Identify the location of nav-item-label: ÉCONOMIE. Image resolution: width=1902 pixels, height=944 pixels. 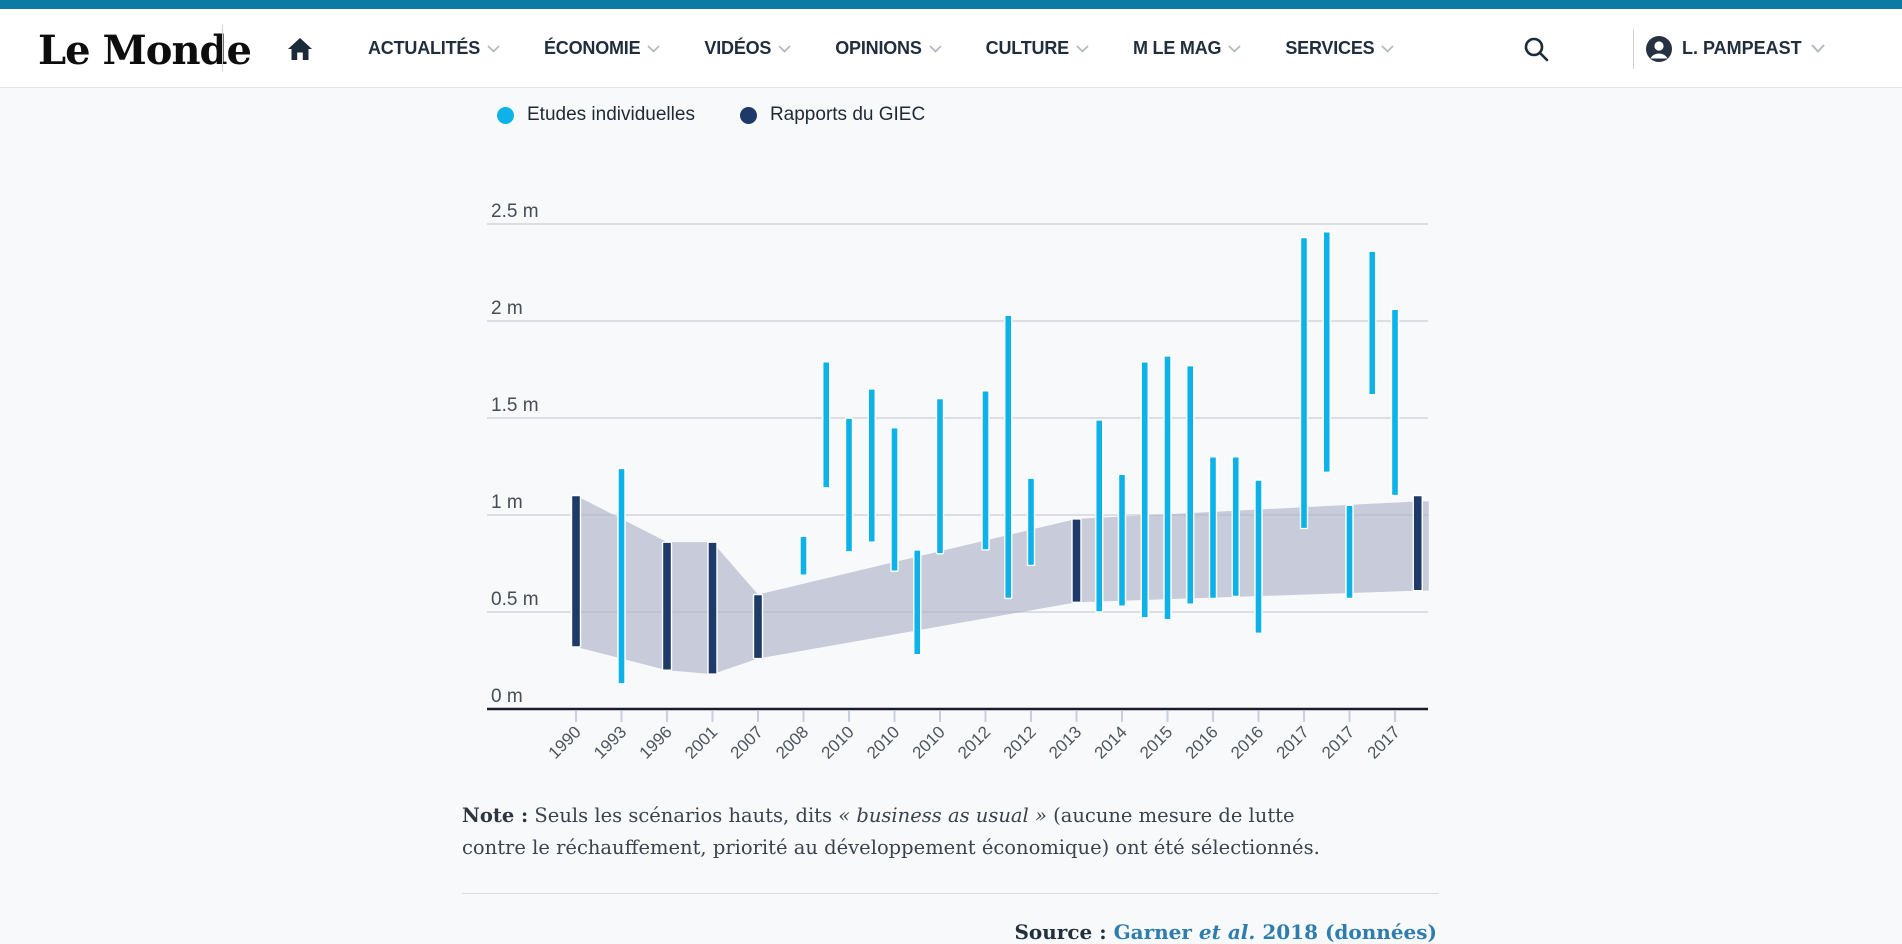
(592, 48).